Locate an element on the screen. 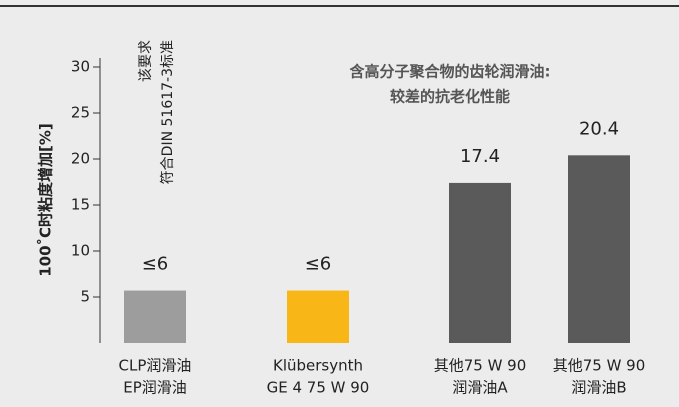  note: 该要求 is located at coordinates (146, 61).